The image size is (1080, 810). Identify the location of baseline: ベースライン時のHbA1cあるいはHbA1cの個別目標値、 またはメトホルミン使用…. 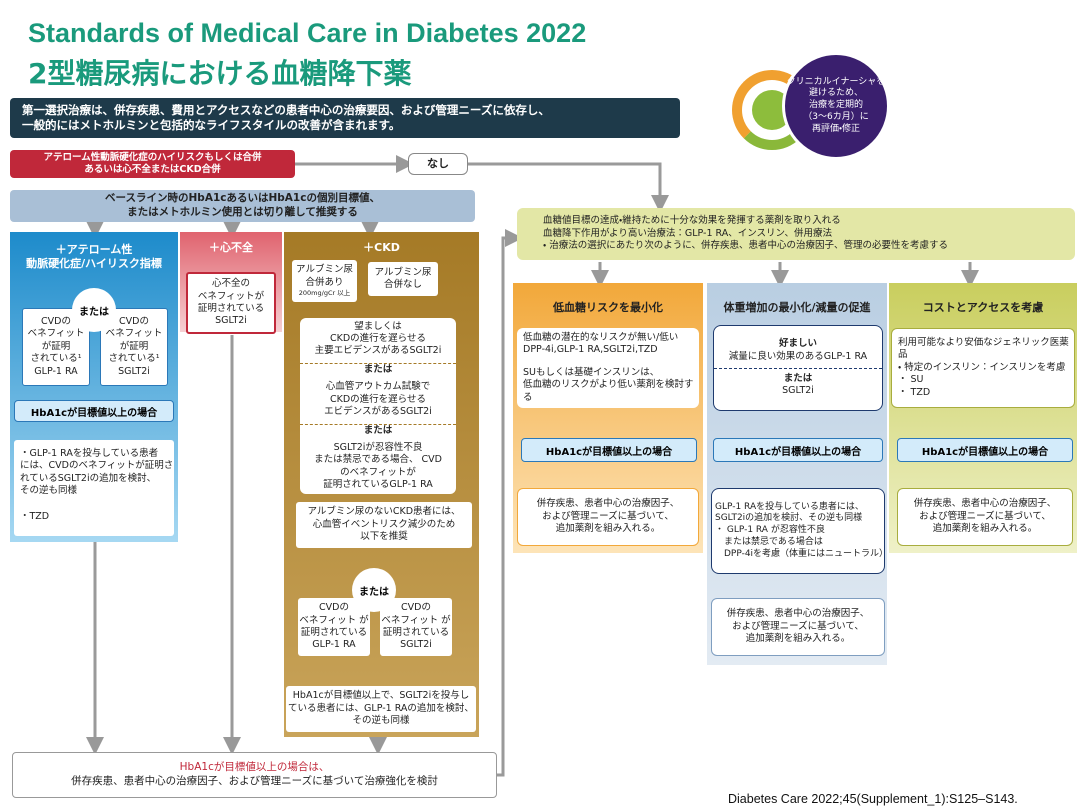
(242, 206).